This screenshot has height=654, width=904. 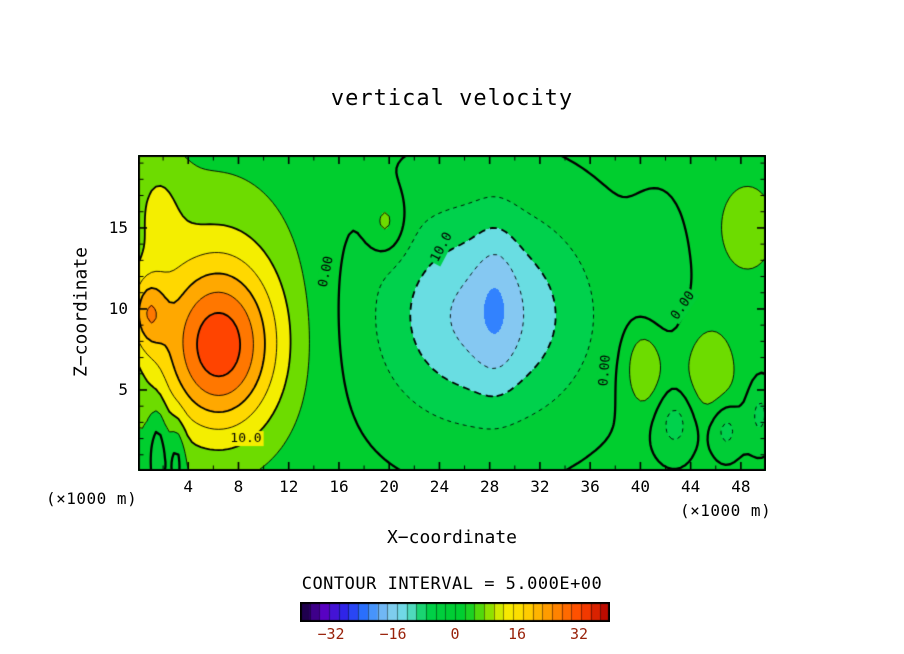 What do you see at coordinates (579, 634) in the screenshot?
I see `colorbar-tick-label: 32` at bounding box center [579, 634].